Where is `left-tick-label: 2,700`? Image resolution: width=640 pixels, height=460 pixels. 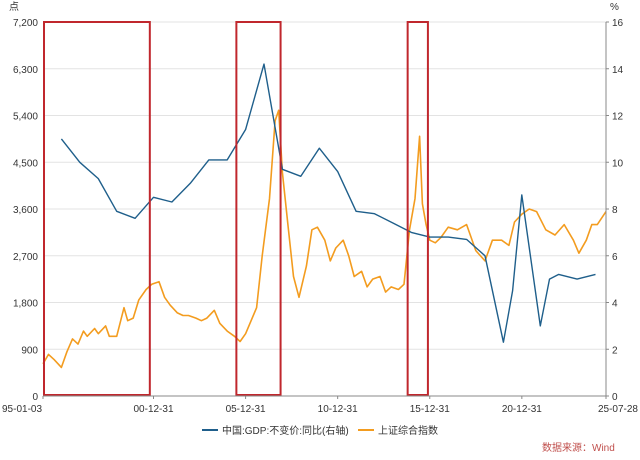
left-tick-label: 2,700 is located at coordinates (25, 257).